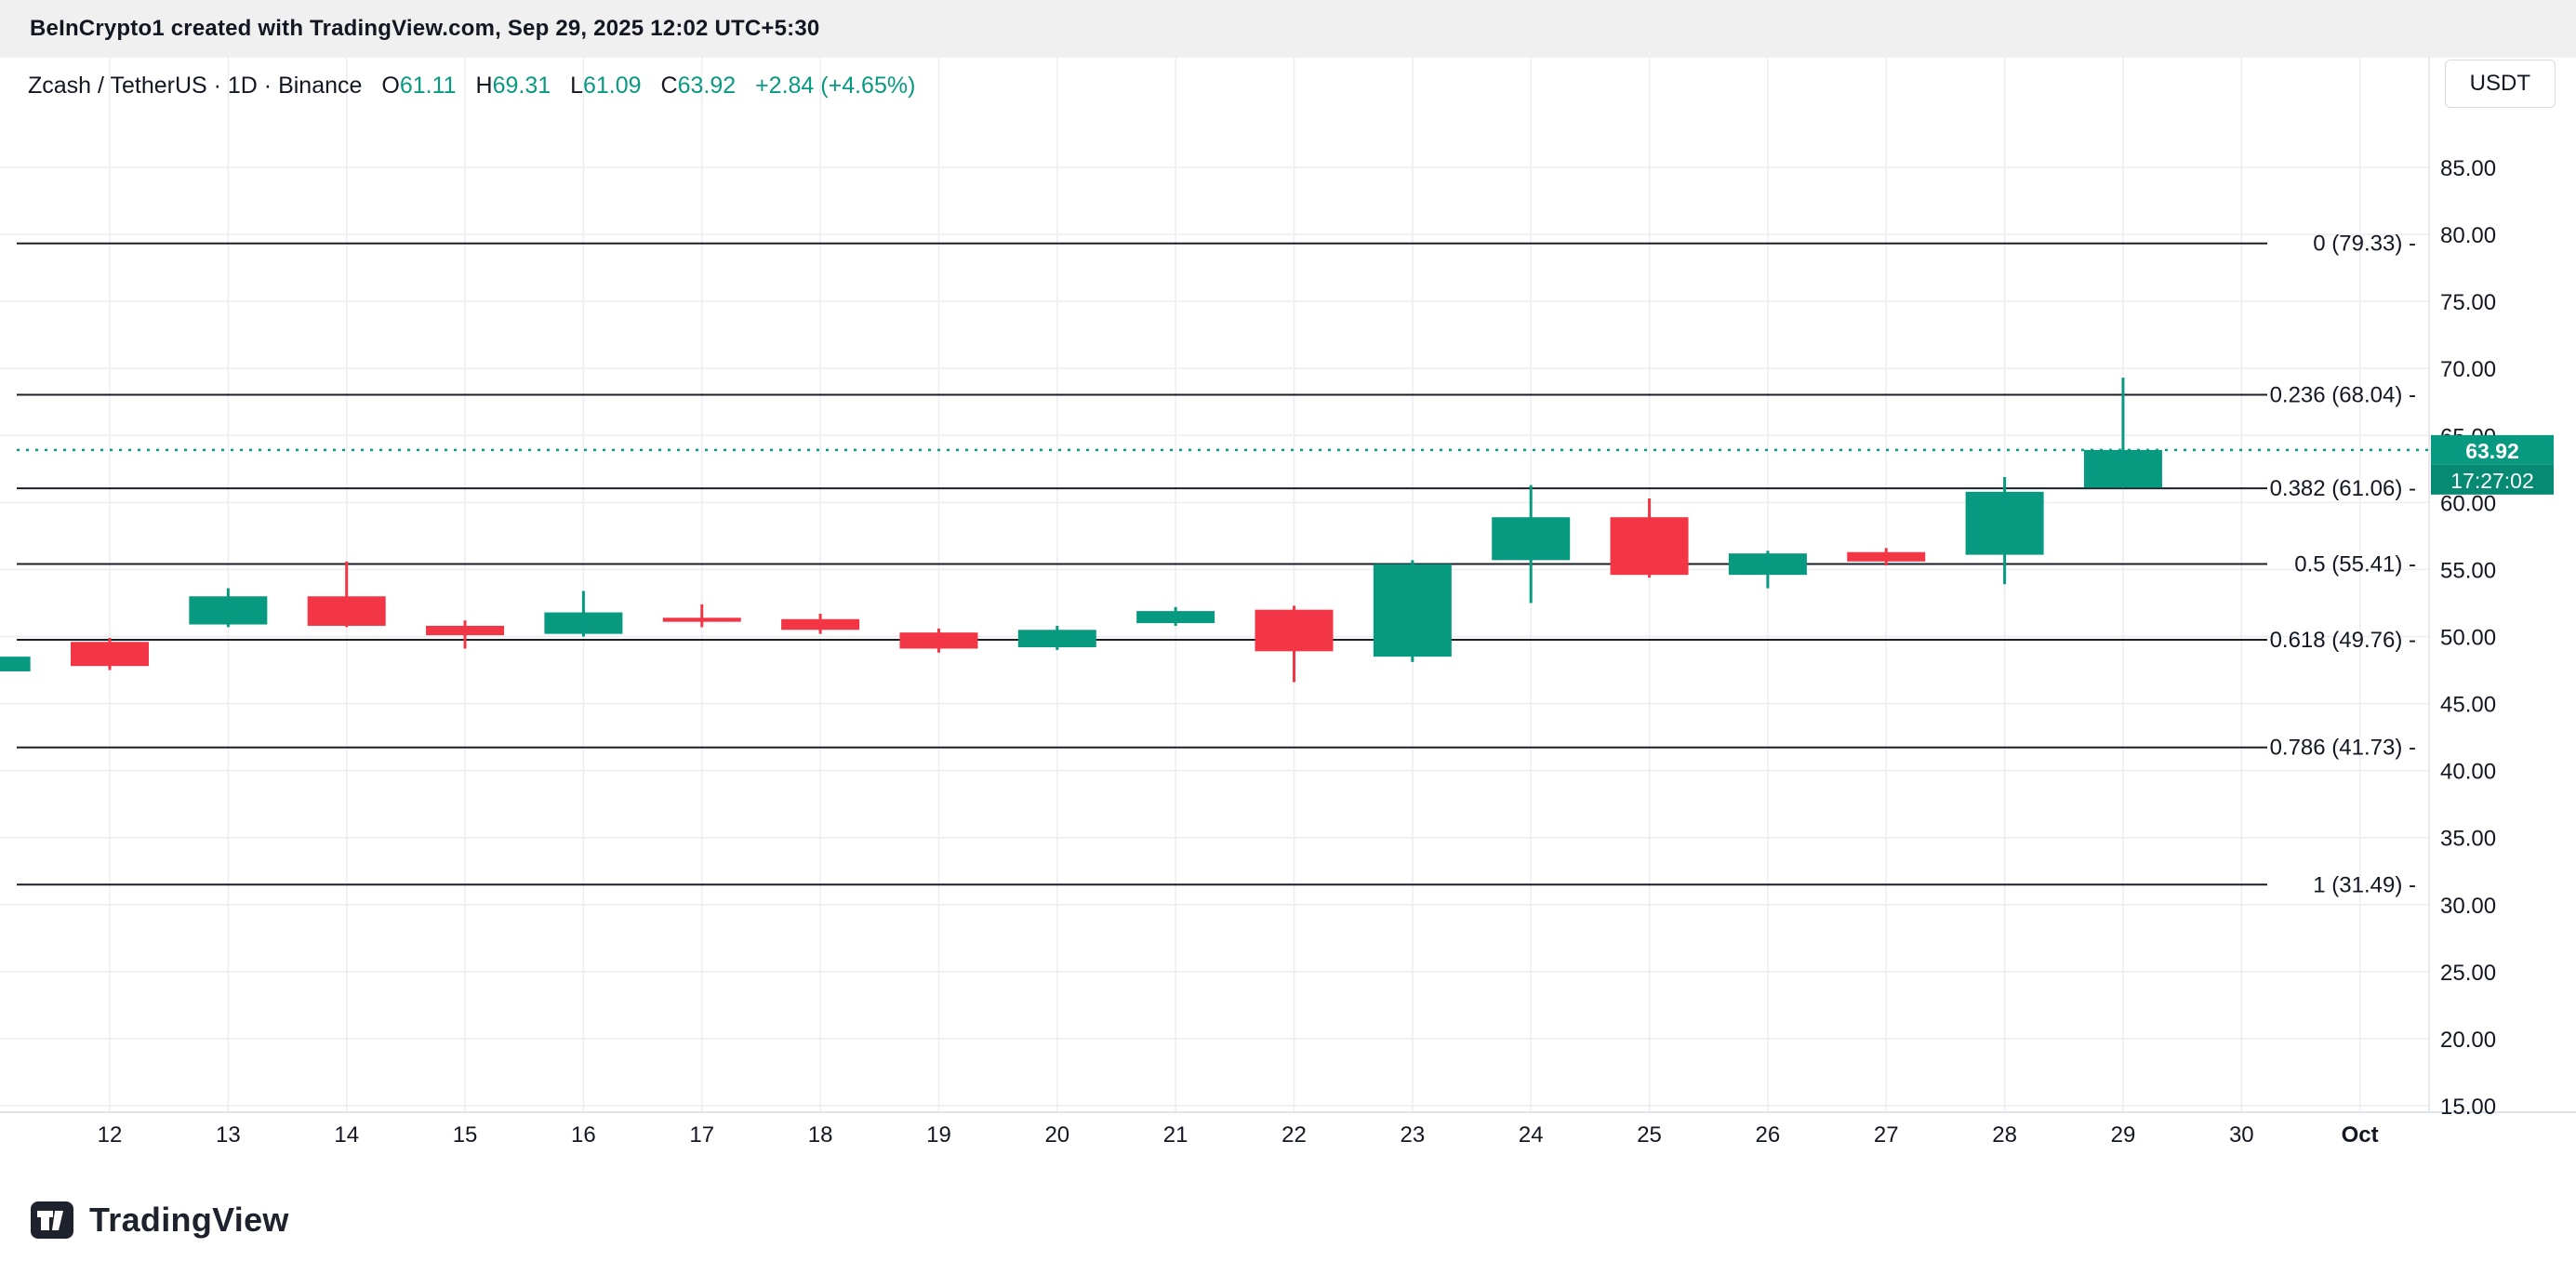 The height and width of the screenshot is (1274, 2576). I want to click on ohlc-low: L61.09, so click(606, 86).